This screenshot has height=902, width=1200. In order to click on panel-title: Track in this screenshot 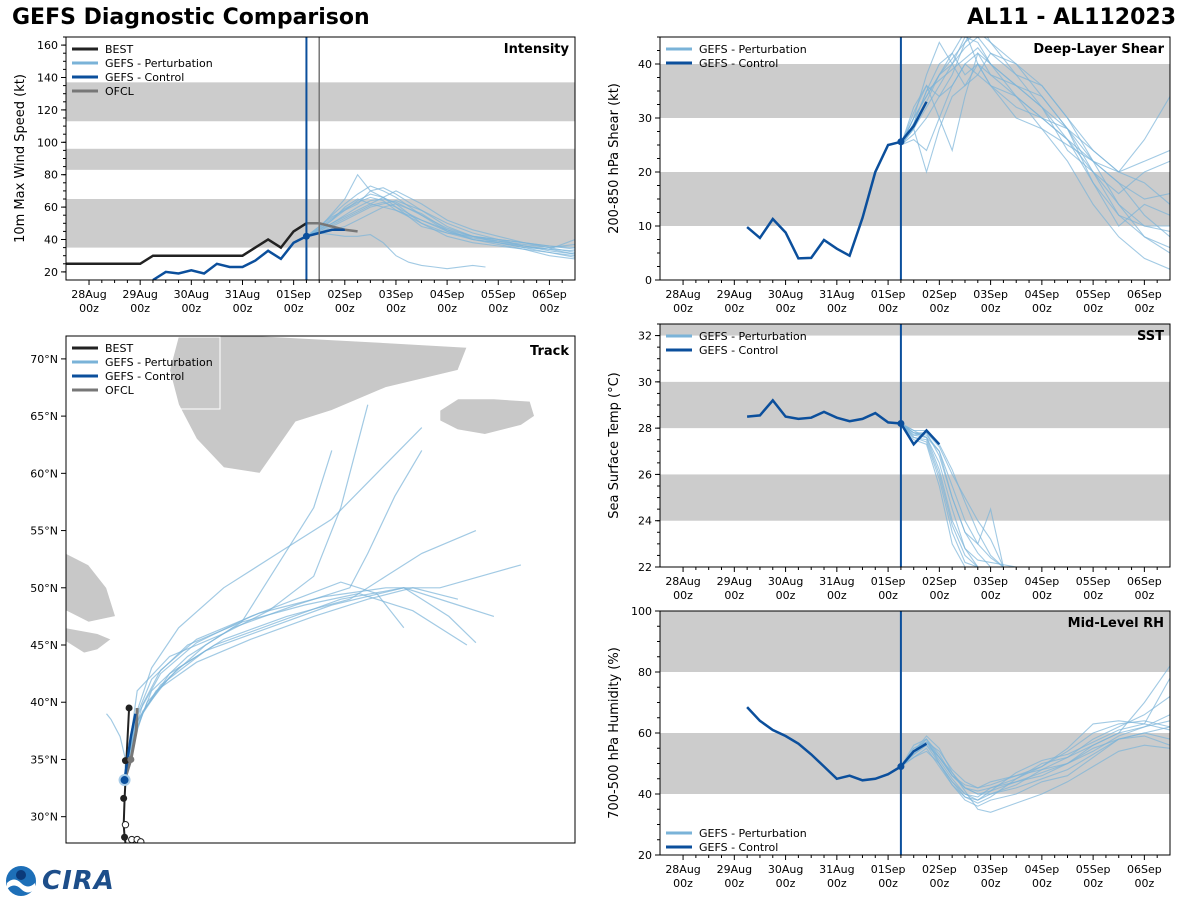, I will do `click(549, 351)`.